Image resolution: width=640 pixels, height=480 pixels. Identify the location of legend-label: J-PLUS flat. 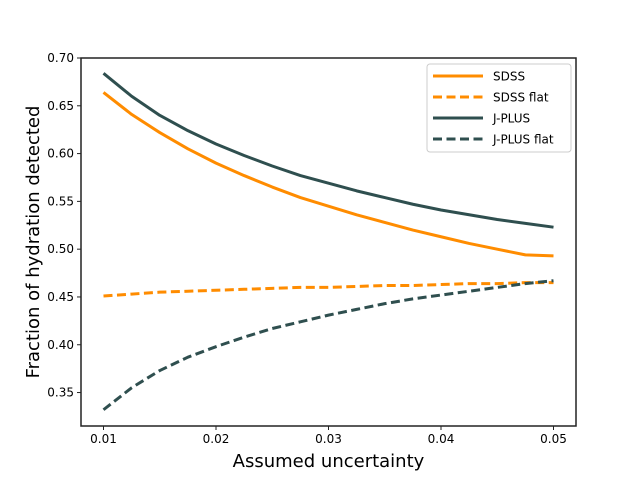
(523, 140).